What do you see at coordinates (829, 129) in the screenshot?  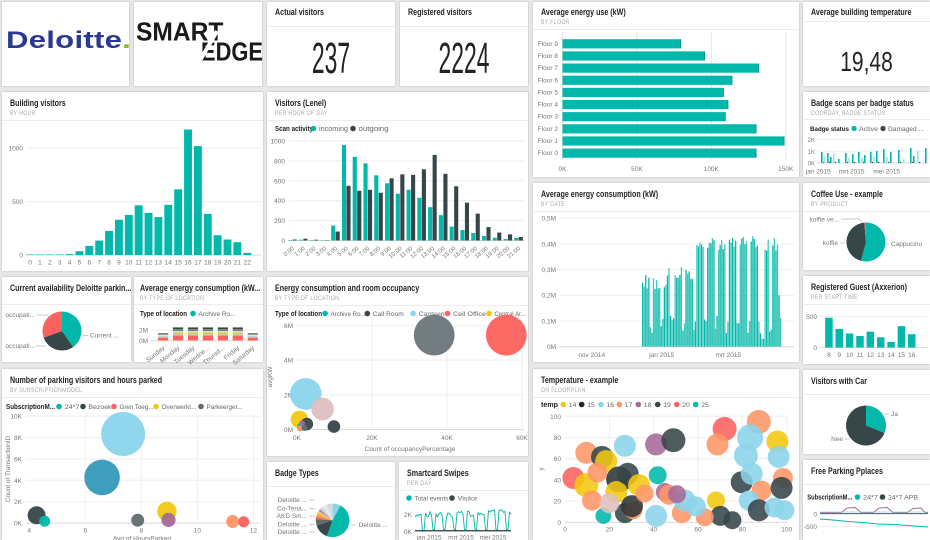 I see `svg-text: Badge status` at bounding box center [829, 129].